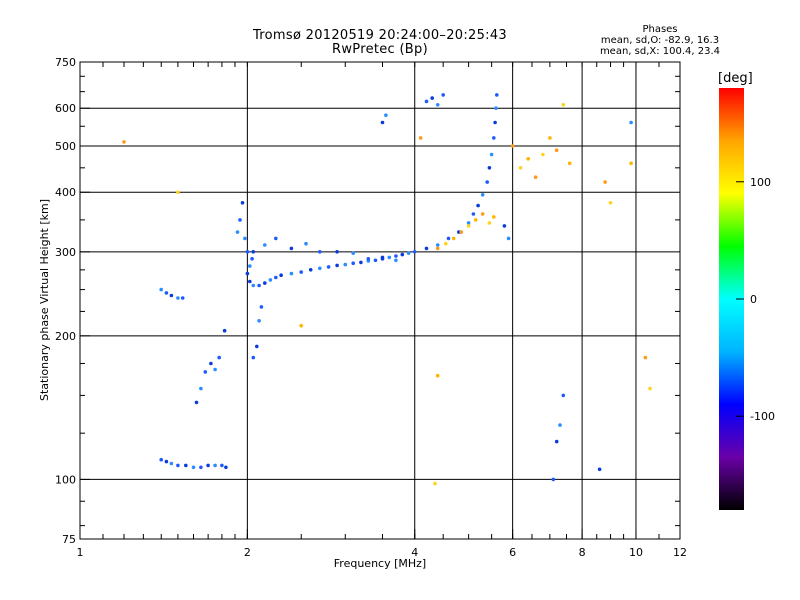 This screenshot has height=600, width=800. Describe the element at coordinates (735, 78) in the screenshot. I see `colorbar-label: [deg]` at that location.